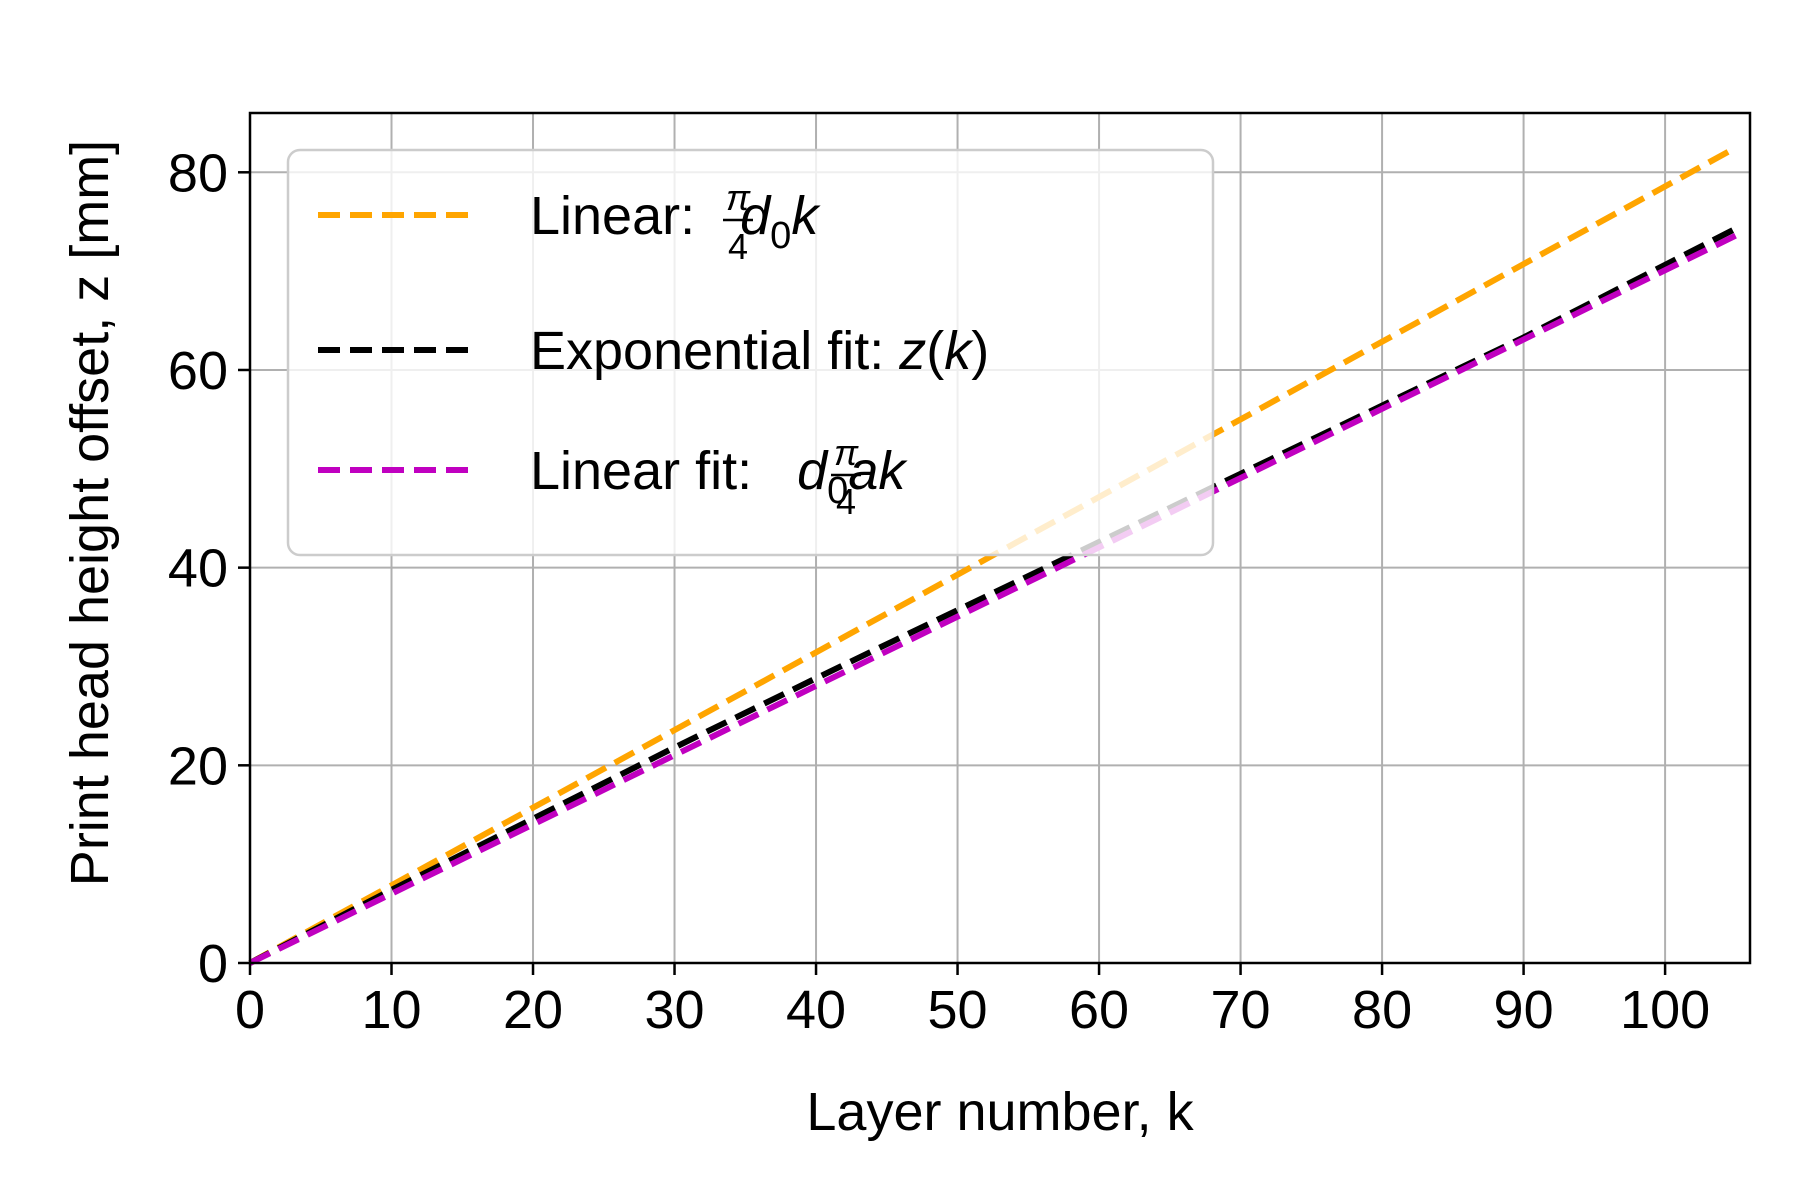  Describe the element at coordinates (1524, 1010) in the screenshot. I see `x-tick-label: 90` at that location.